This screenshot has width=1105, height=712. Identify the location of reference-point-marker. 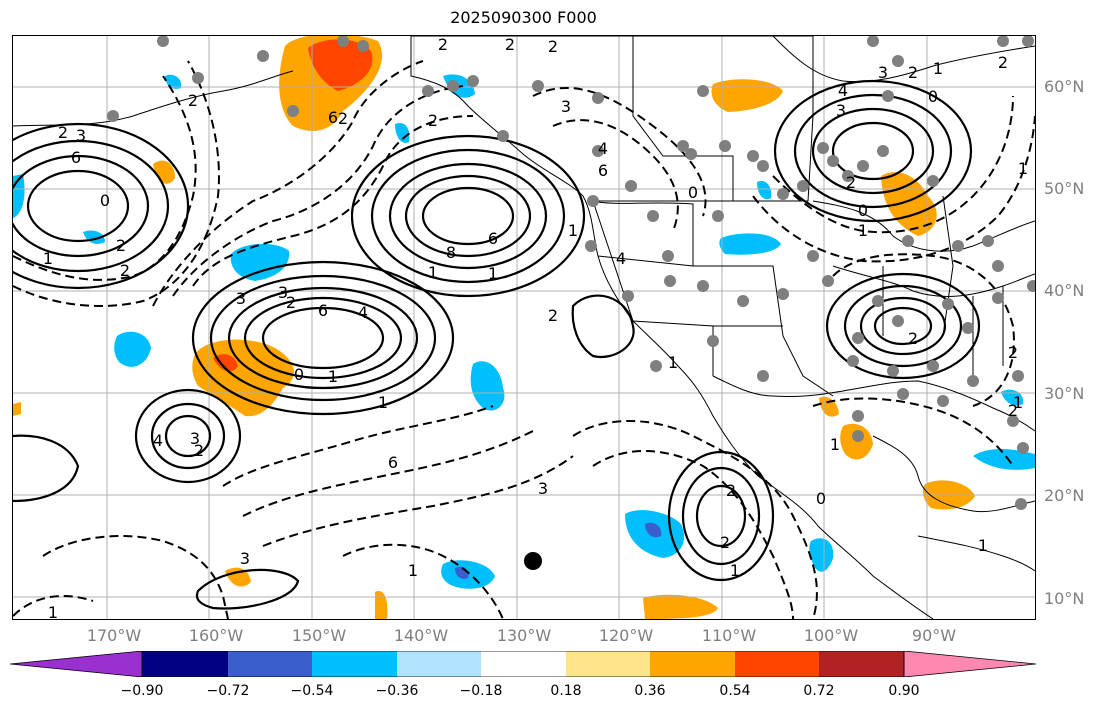
(533, 561).